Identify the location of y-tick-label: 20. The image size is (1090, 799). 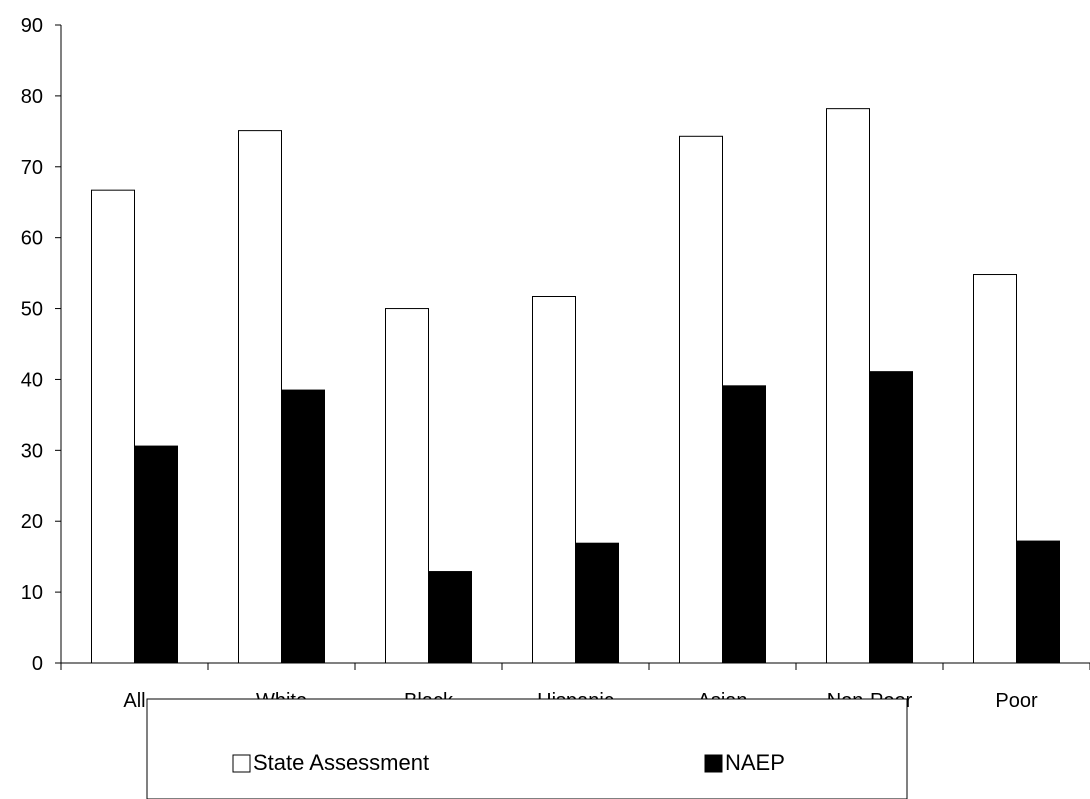
(32, 522).